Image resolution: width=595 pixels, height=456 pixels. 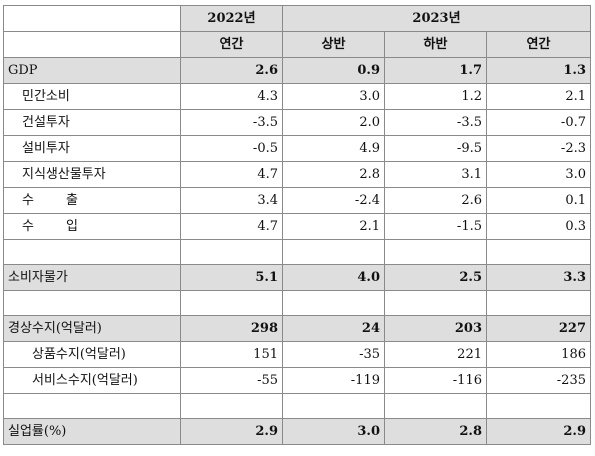 I want to click on cell-2023-h1: 0.9, so click(x=333, y=70).